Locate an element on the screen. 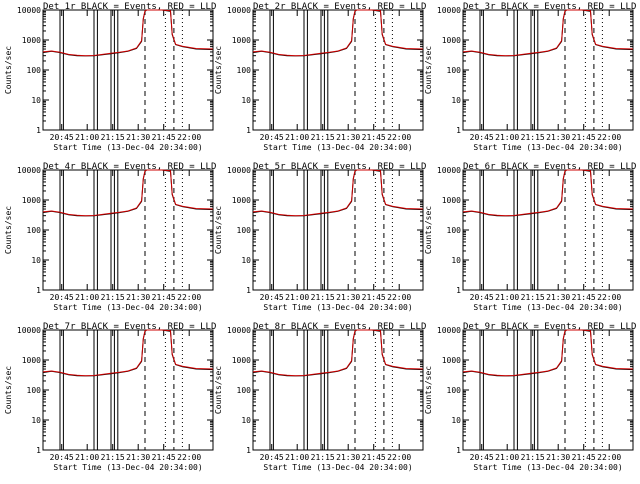 Image resolution: width=640 pixels, height=484 pixels. plot-title: Det 4r BLACK = Events, RED = LLD is located at coordinates (129, 167).